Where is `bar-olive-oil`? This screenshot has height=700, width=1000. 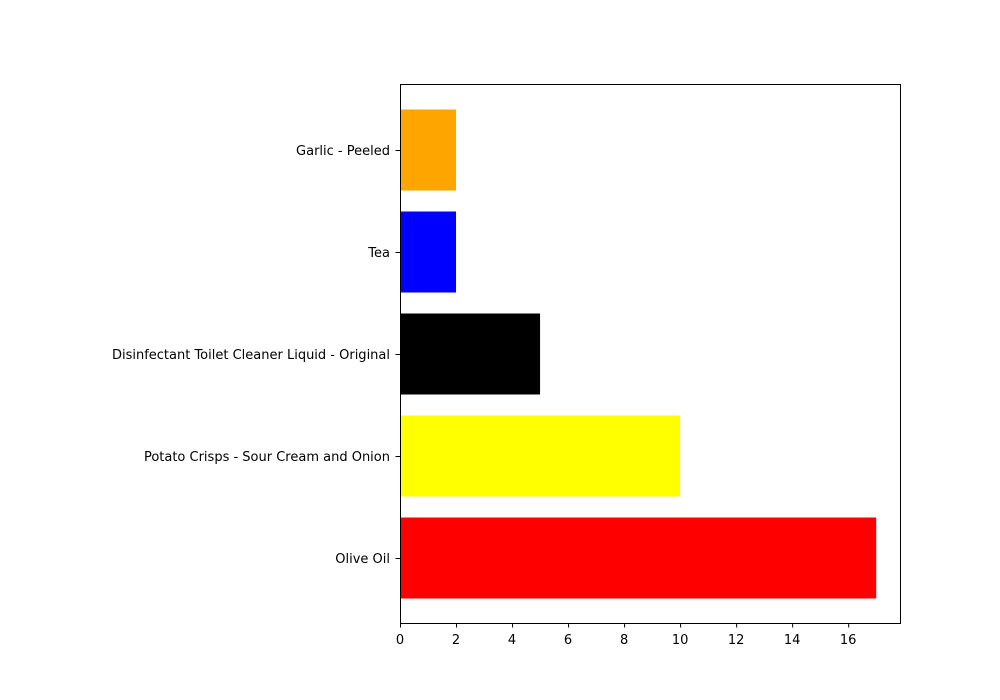 bar-olive-oil is located at coordinates (638, 558).